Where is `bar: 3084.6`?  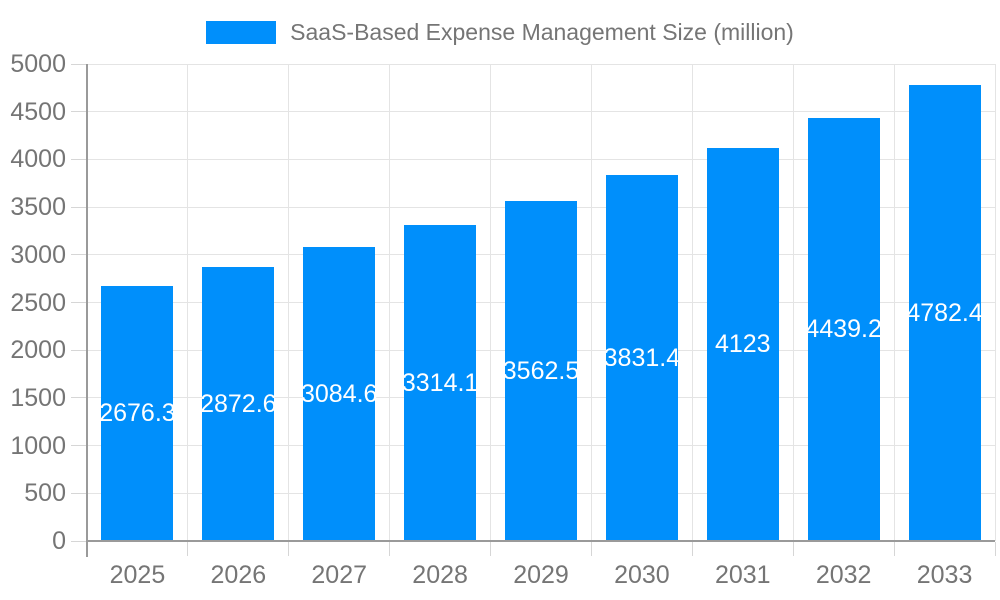 bar: 3084.6 is located at coordinates (339, 393).